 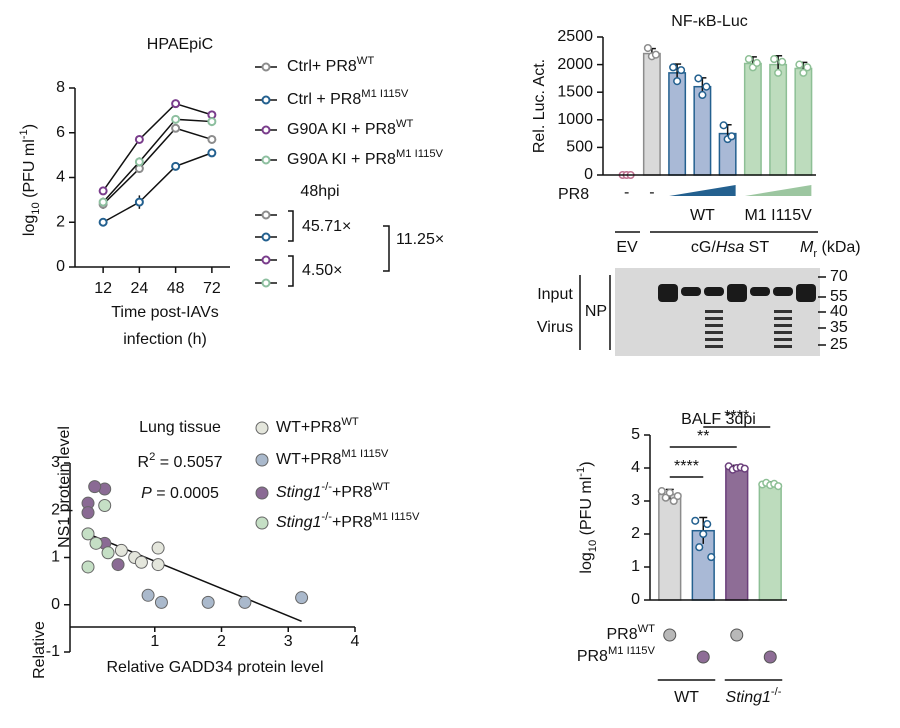 What do you see at coordinates (748, 697) in the screenshot?
I see `genotype-label-part: Sting1` at bounding box center [748, 697].